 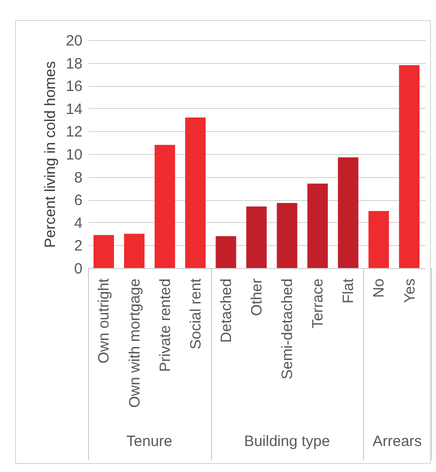 I want to click on text: Building type, so click(x=287, y=441).